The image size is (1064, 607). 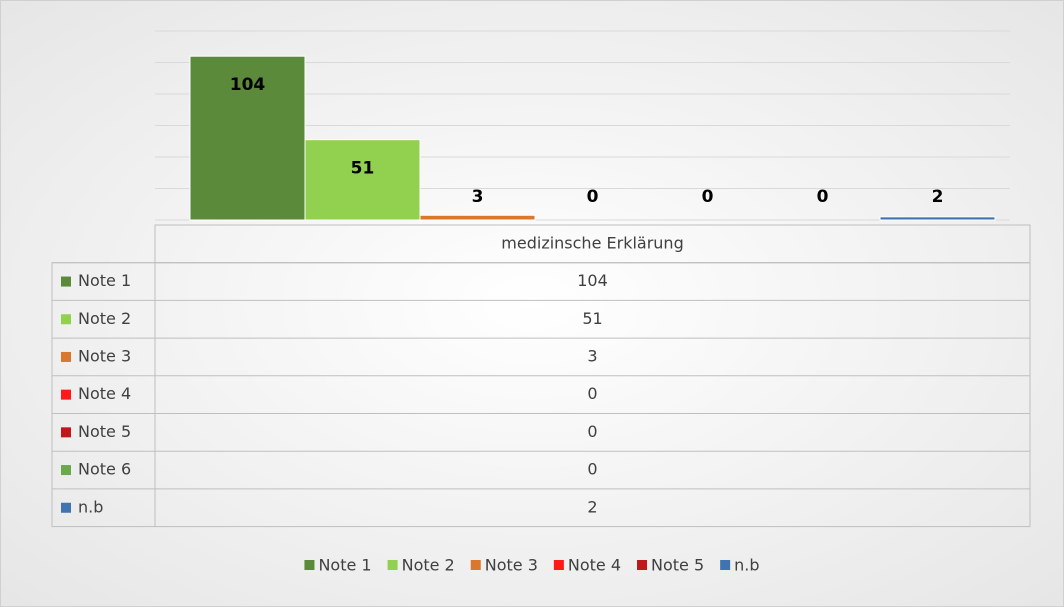 I want to click on table-row-label: Note 2, so click(x=104, y=318).